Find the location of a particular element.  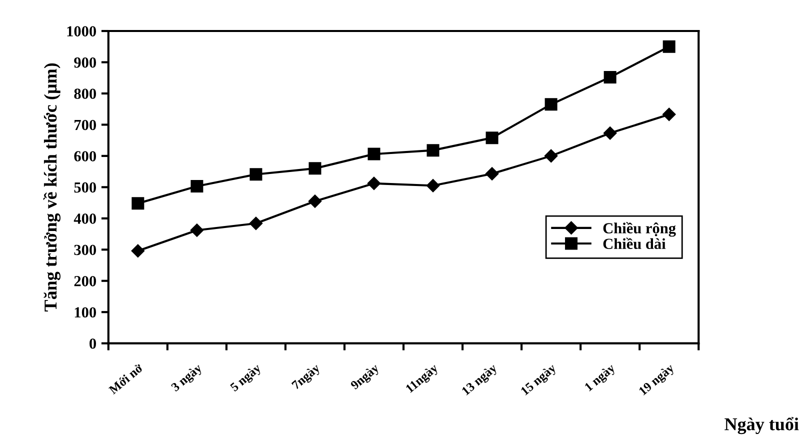

y-tick-label: 800 is located at coordinates (85, 93).